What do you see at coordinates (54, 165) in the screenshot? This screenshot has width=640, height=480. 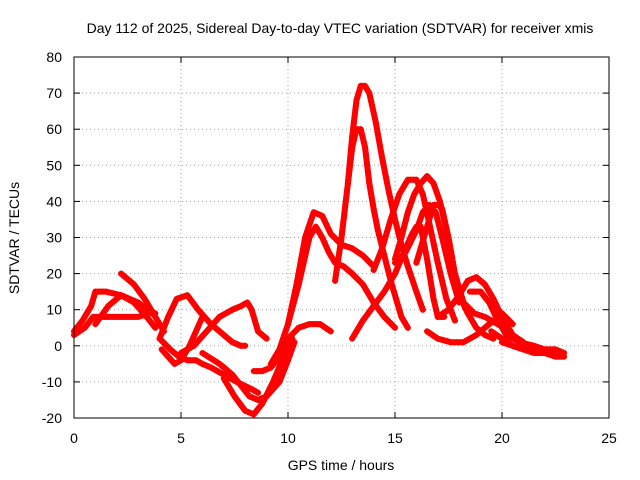 I see `y-tick-label: 50` at bounding box center [54, 165].